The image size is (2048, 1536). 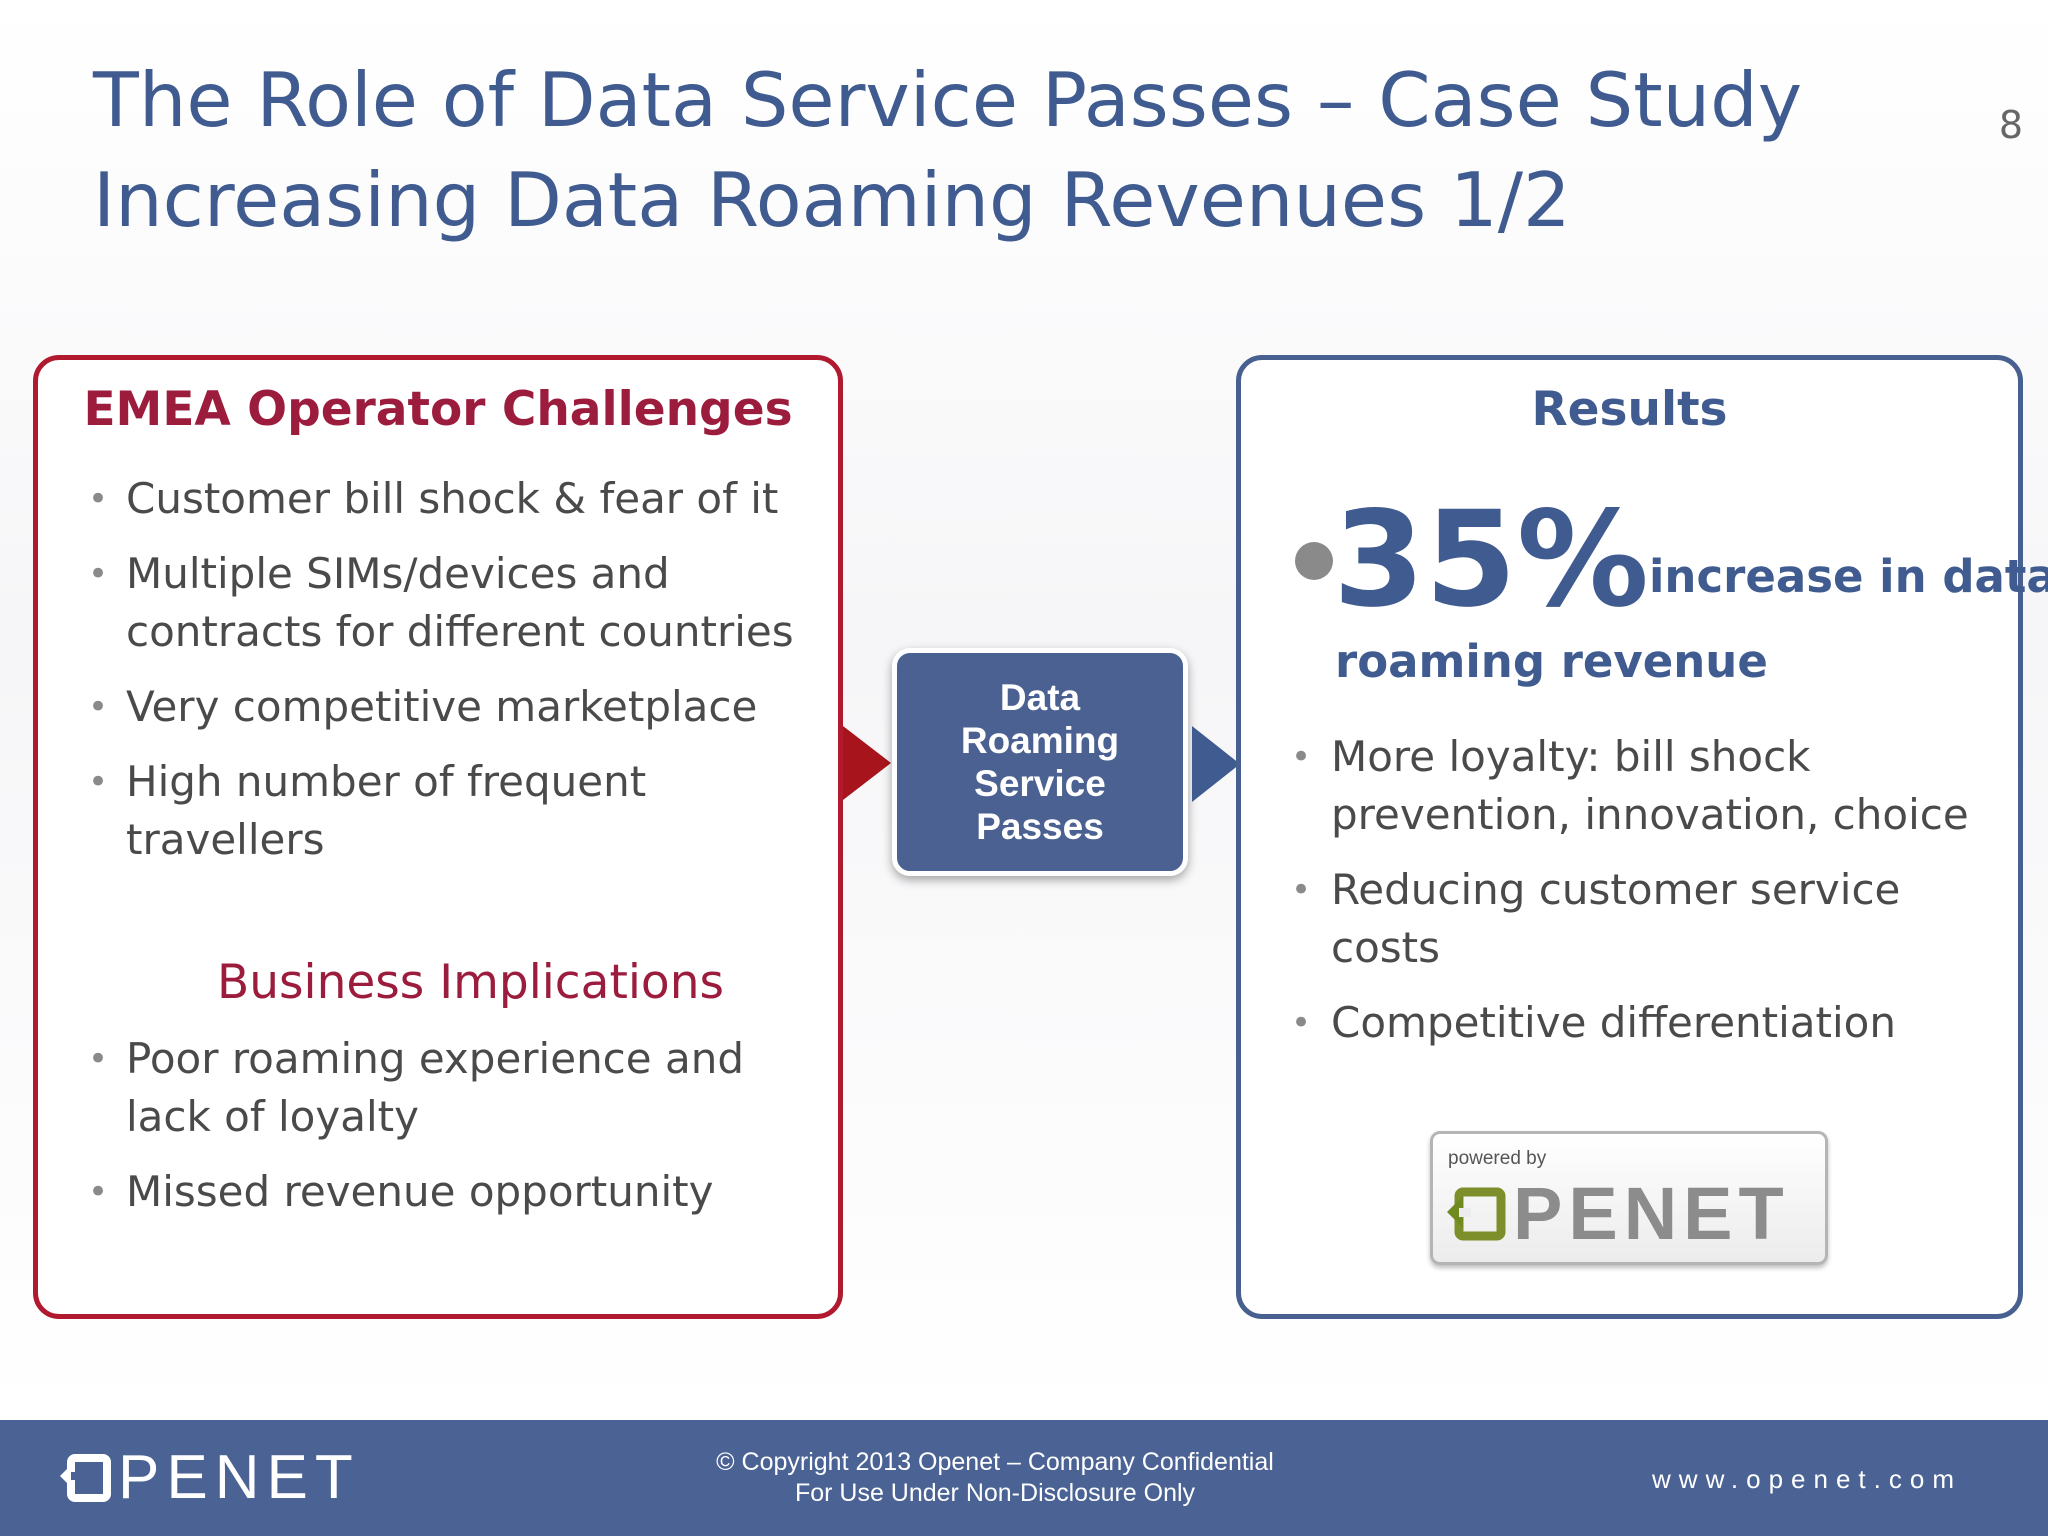 I want to click on implications-heading: Business Implications, so click(x=470, y=982).